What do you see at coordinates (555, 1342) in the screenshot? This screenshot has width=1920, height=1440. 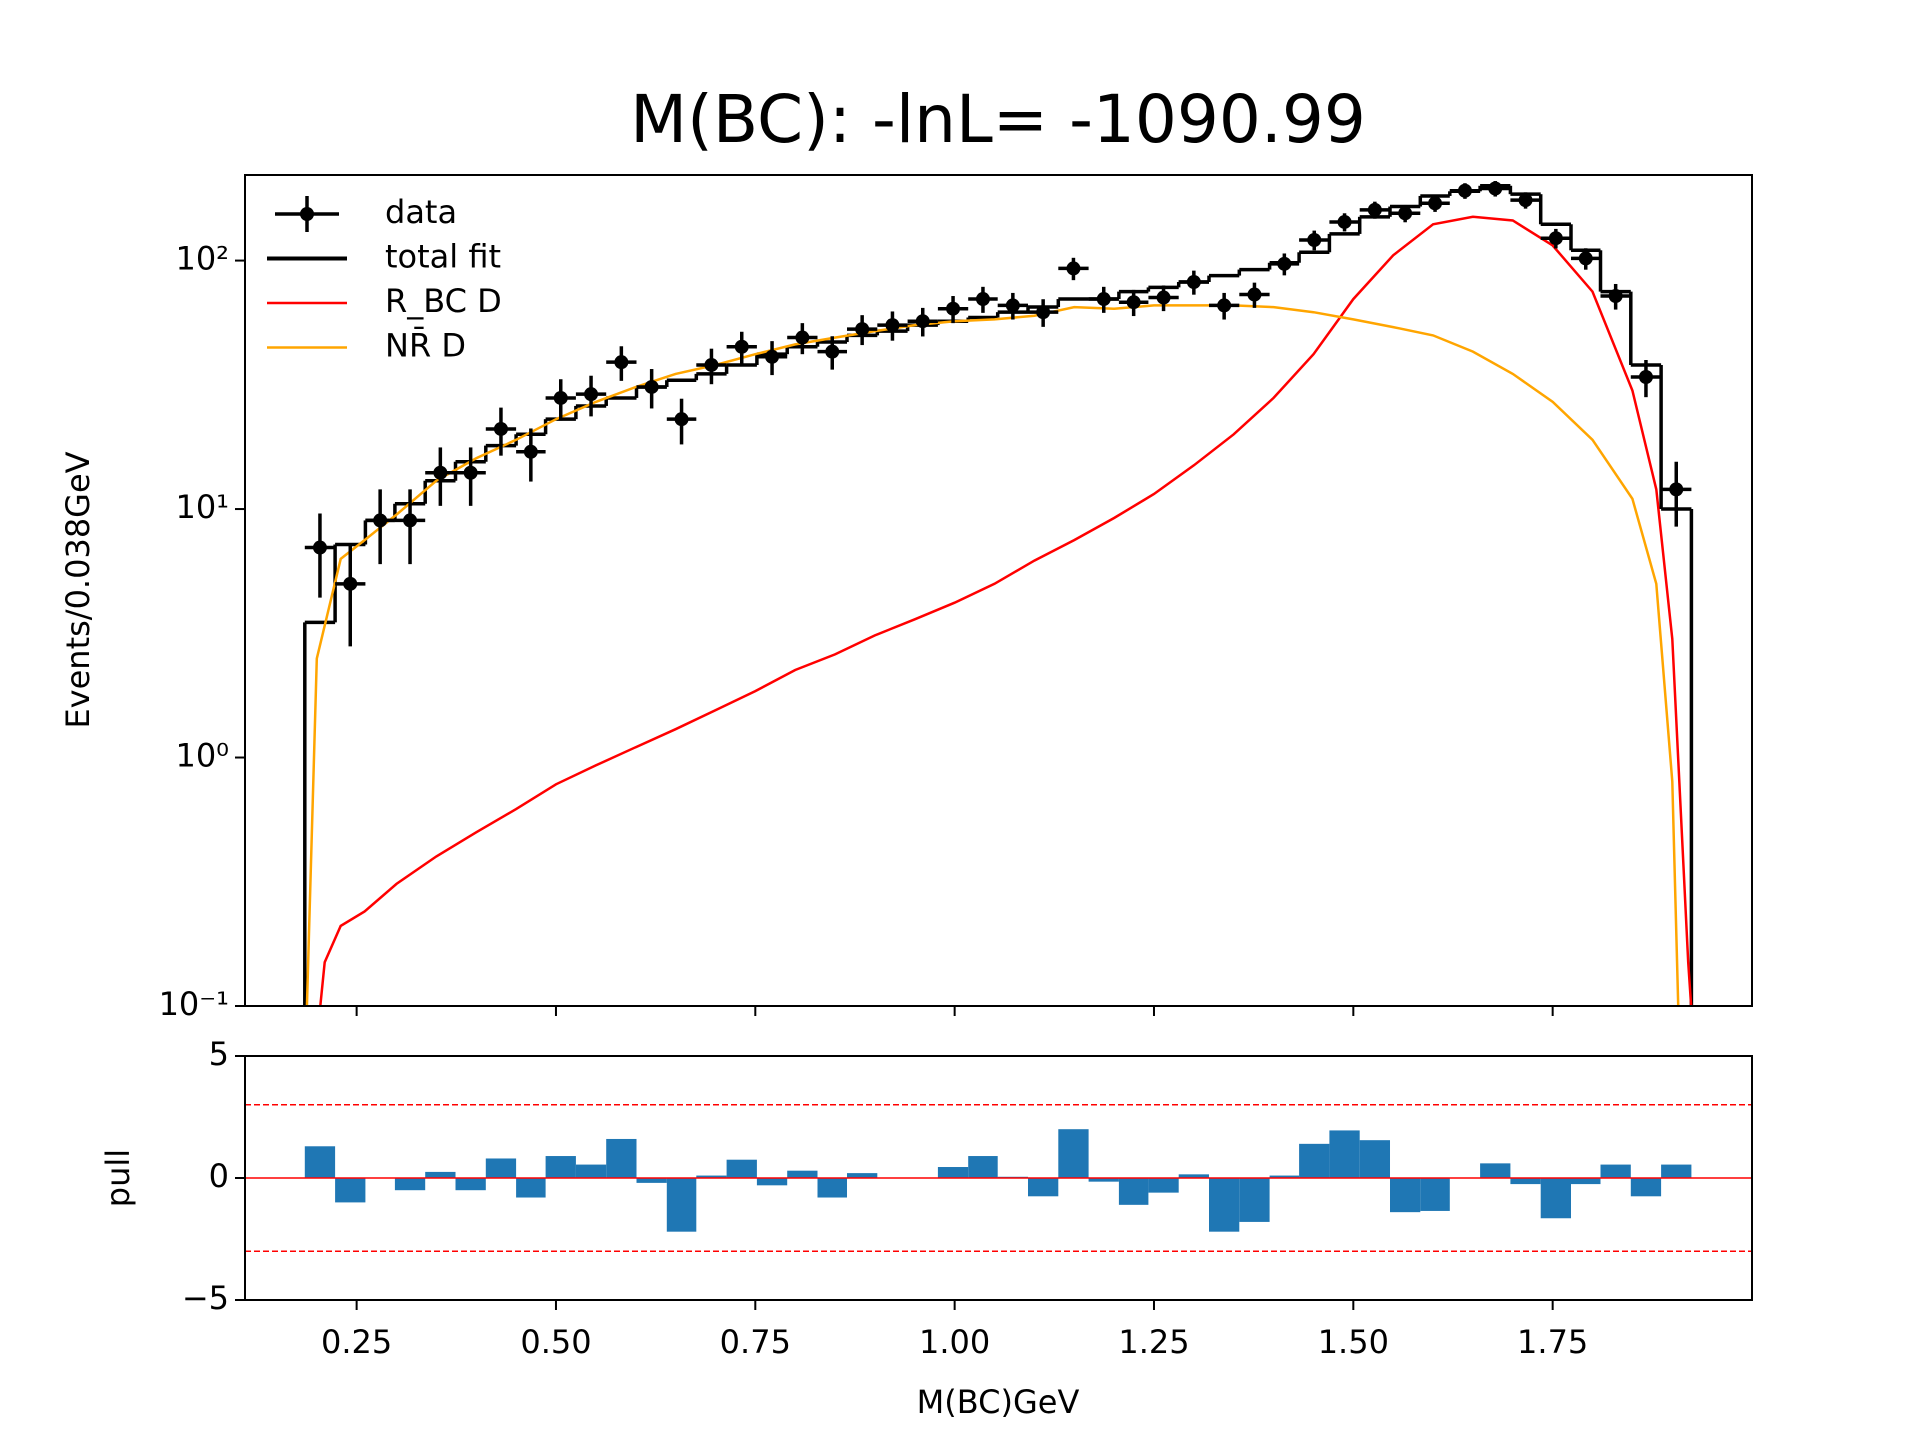 I see `x-tick-label: 0.50` at bounding box center [555, 1342].